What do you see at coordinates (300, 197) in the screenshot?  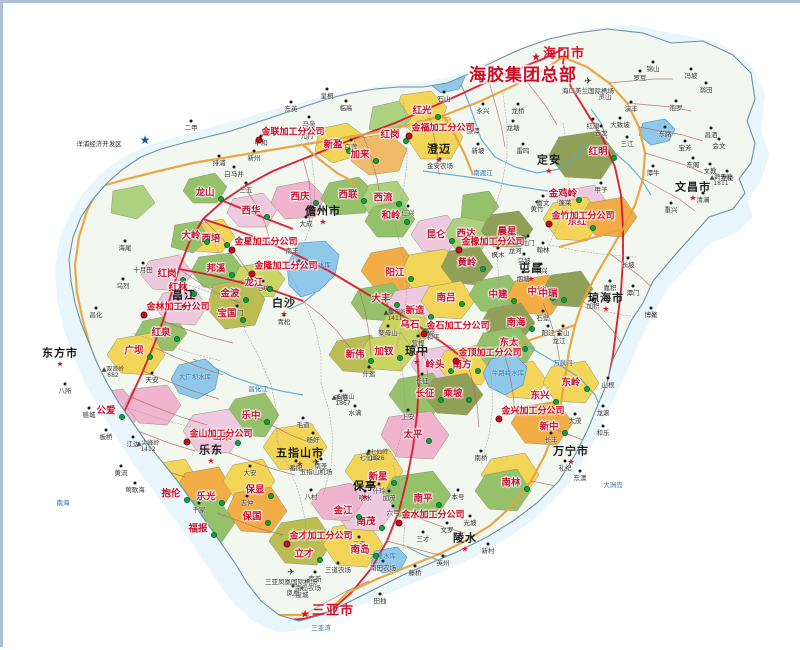 I see `plantation-label: 西庆` at bounding box center [300, 197].